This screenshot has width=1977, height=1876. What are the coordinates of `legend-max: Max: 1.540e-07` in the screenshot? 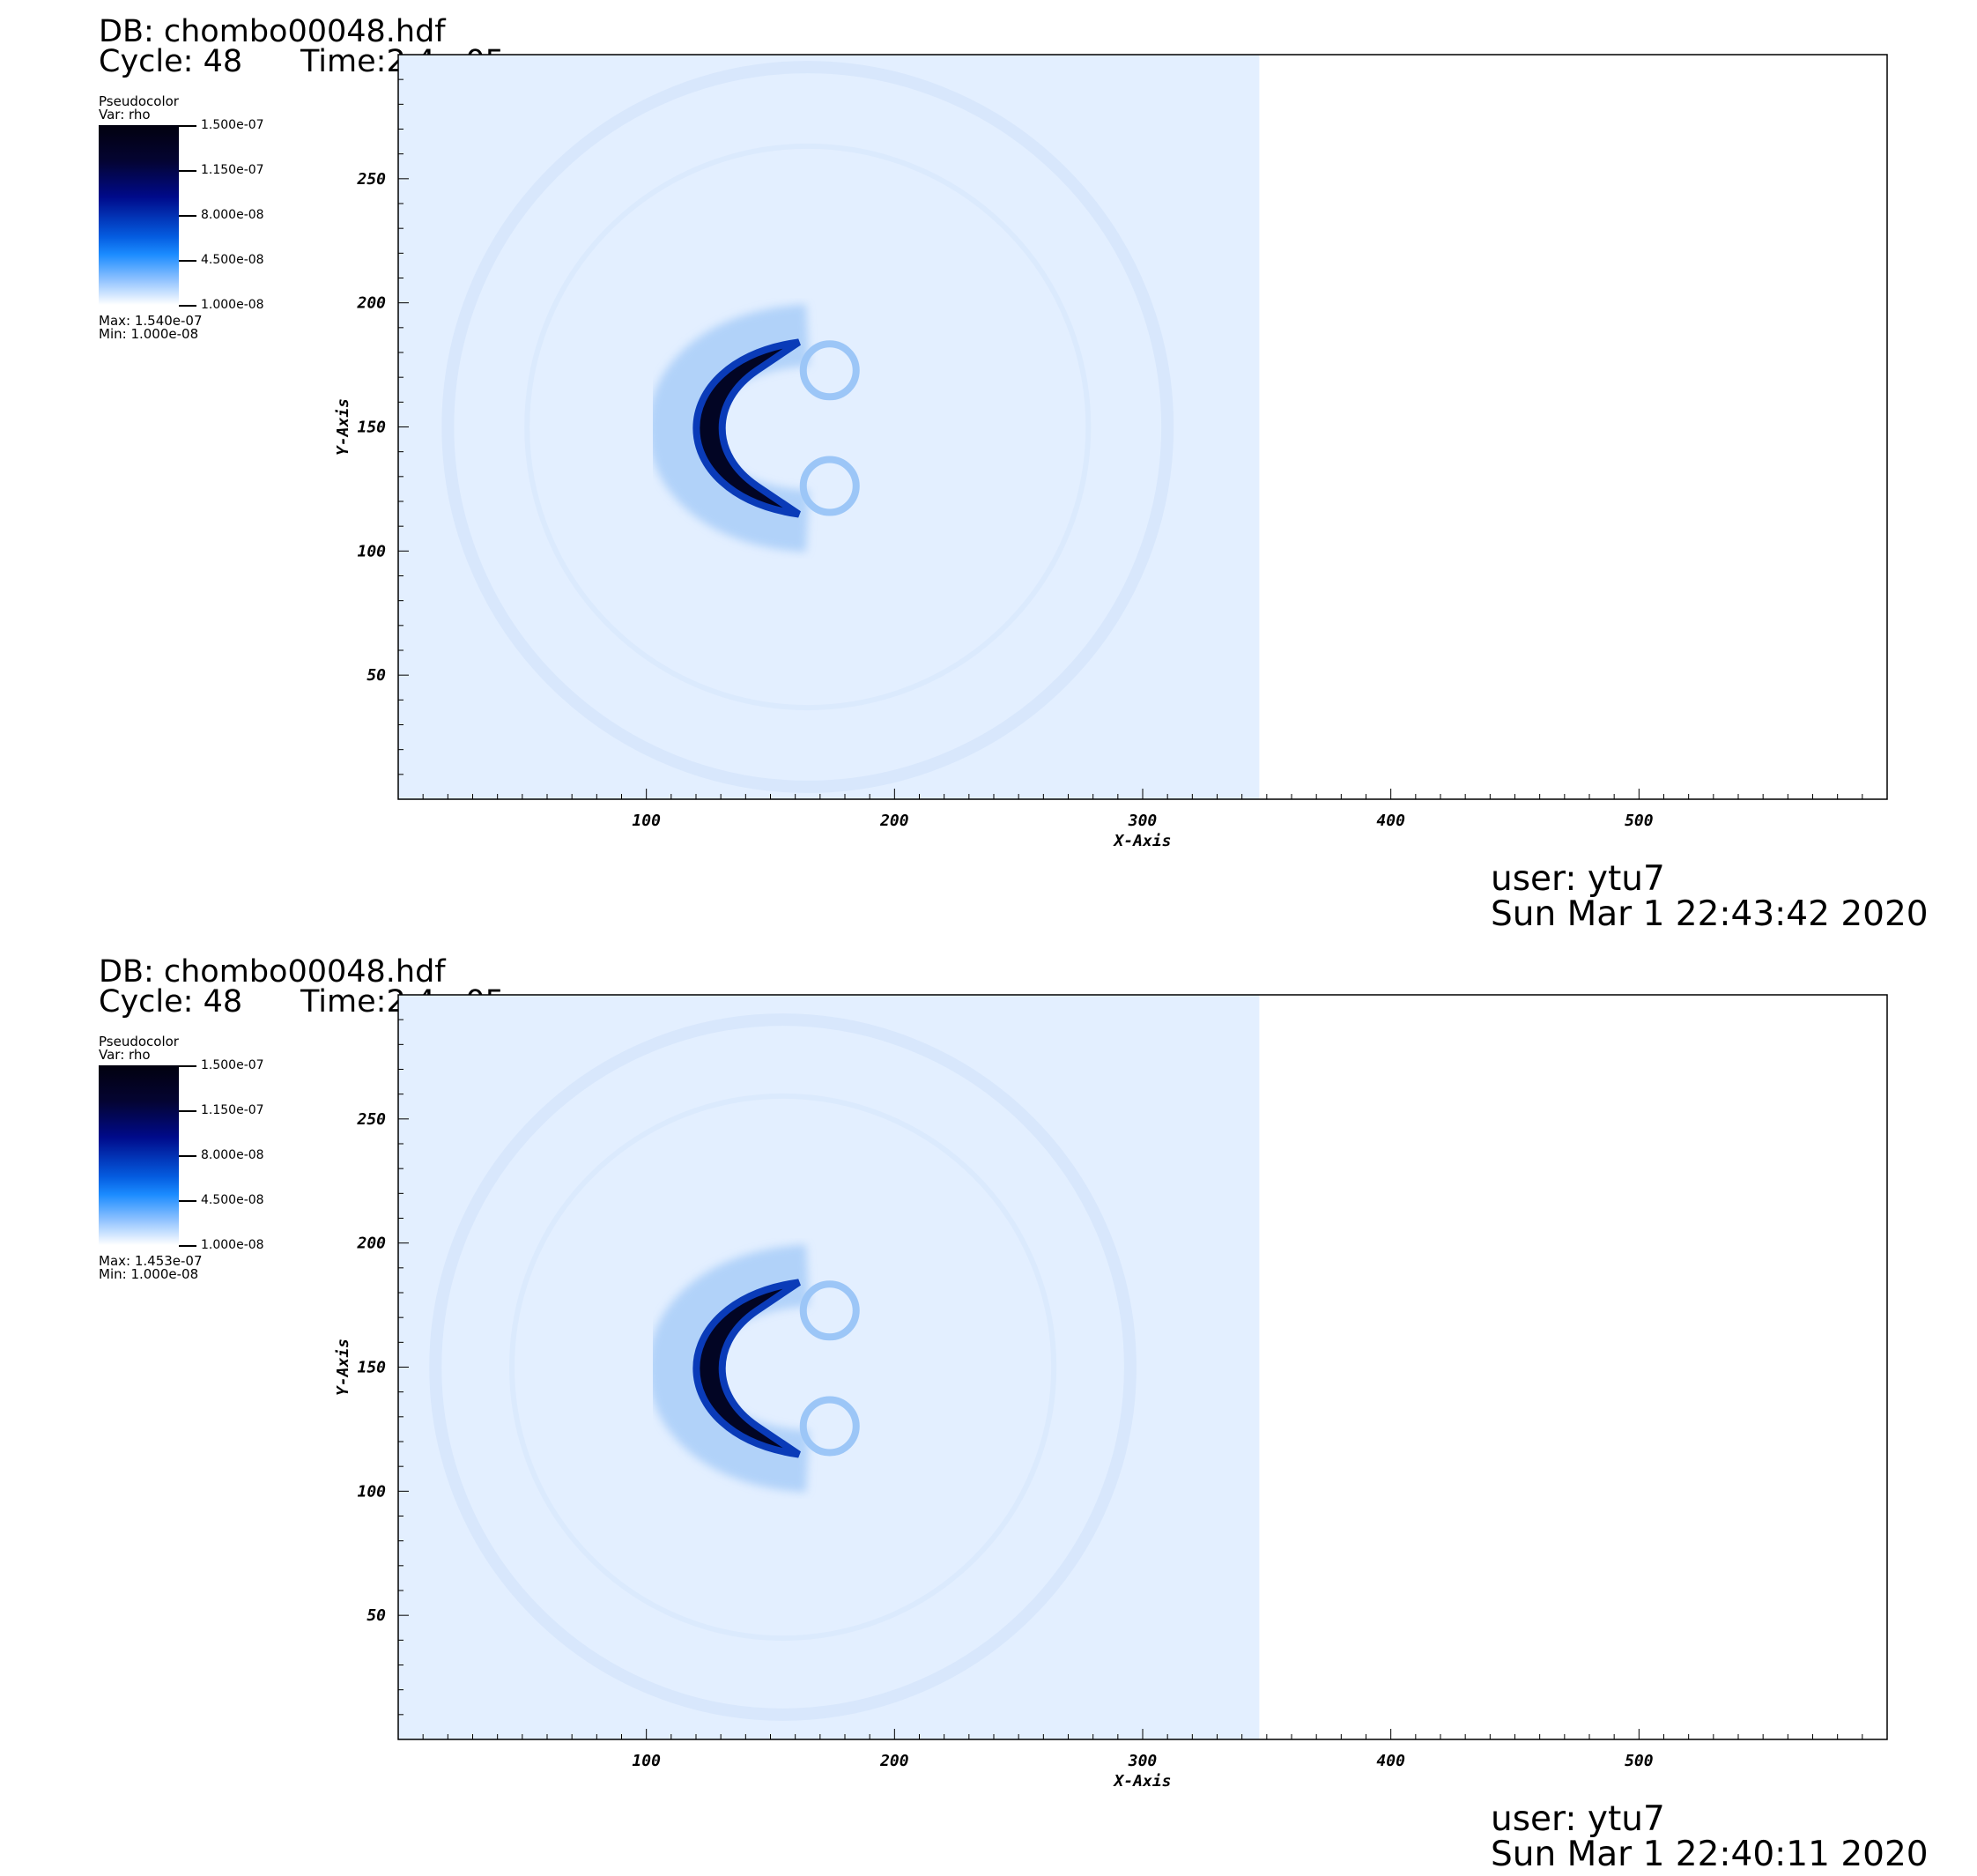 It's located at (151, 321).